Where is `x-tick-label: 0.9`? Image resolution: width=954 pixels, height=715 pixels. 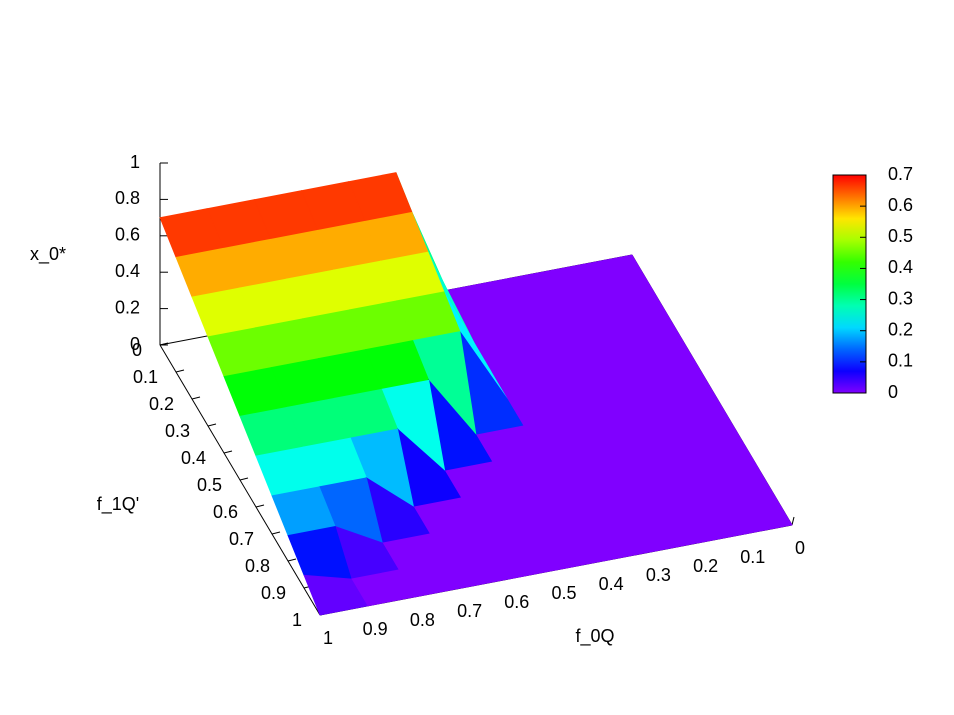 x-tick-label: 0.9 is located at coordinates (375, 629).